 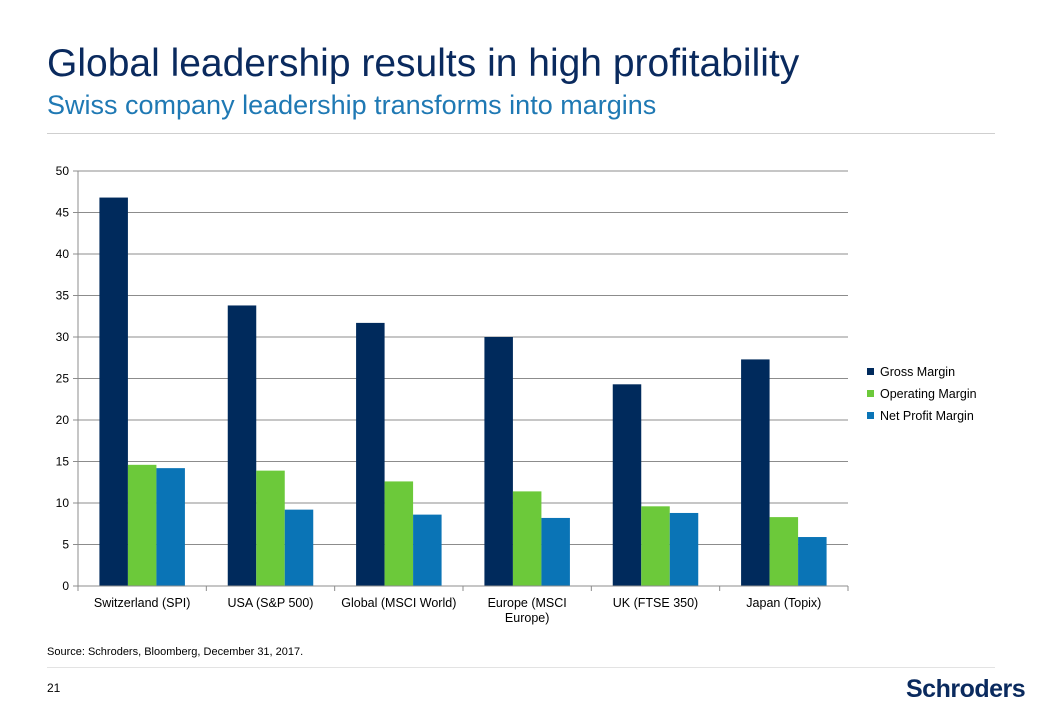 What do you see at coordinates (65, 586) in the screenshot?
I see `y-tick-label: 0` at bounding box center [65, 586].